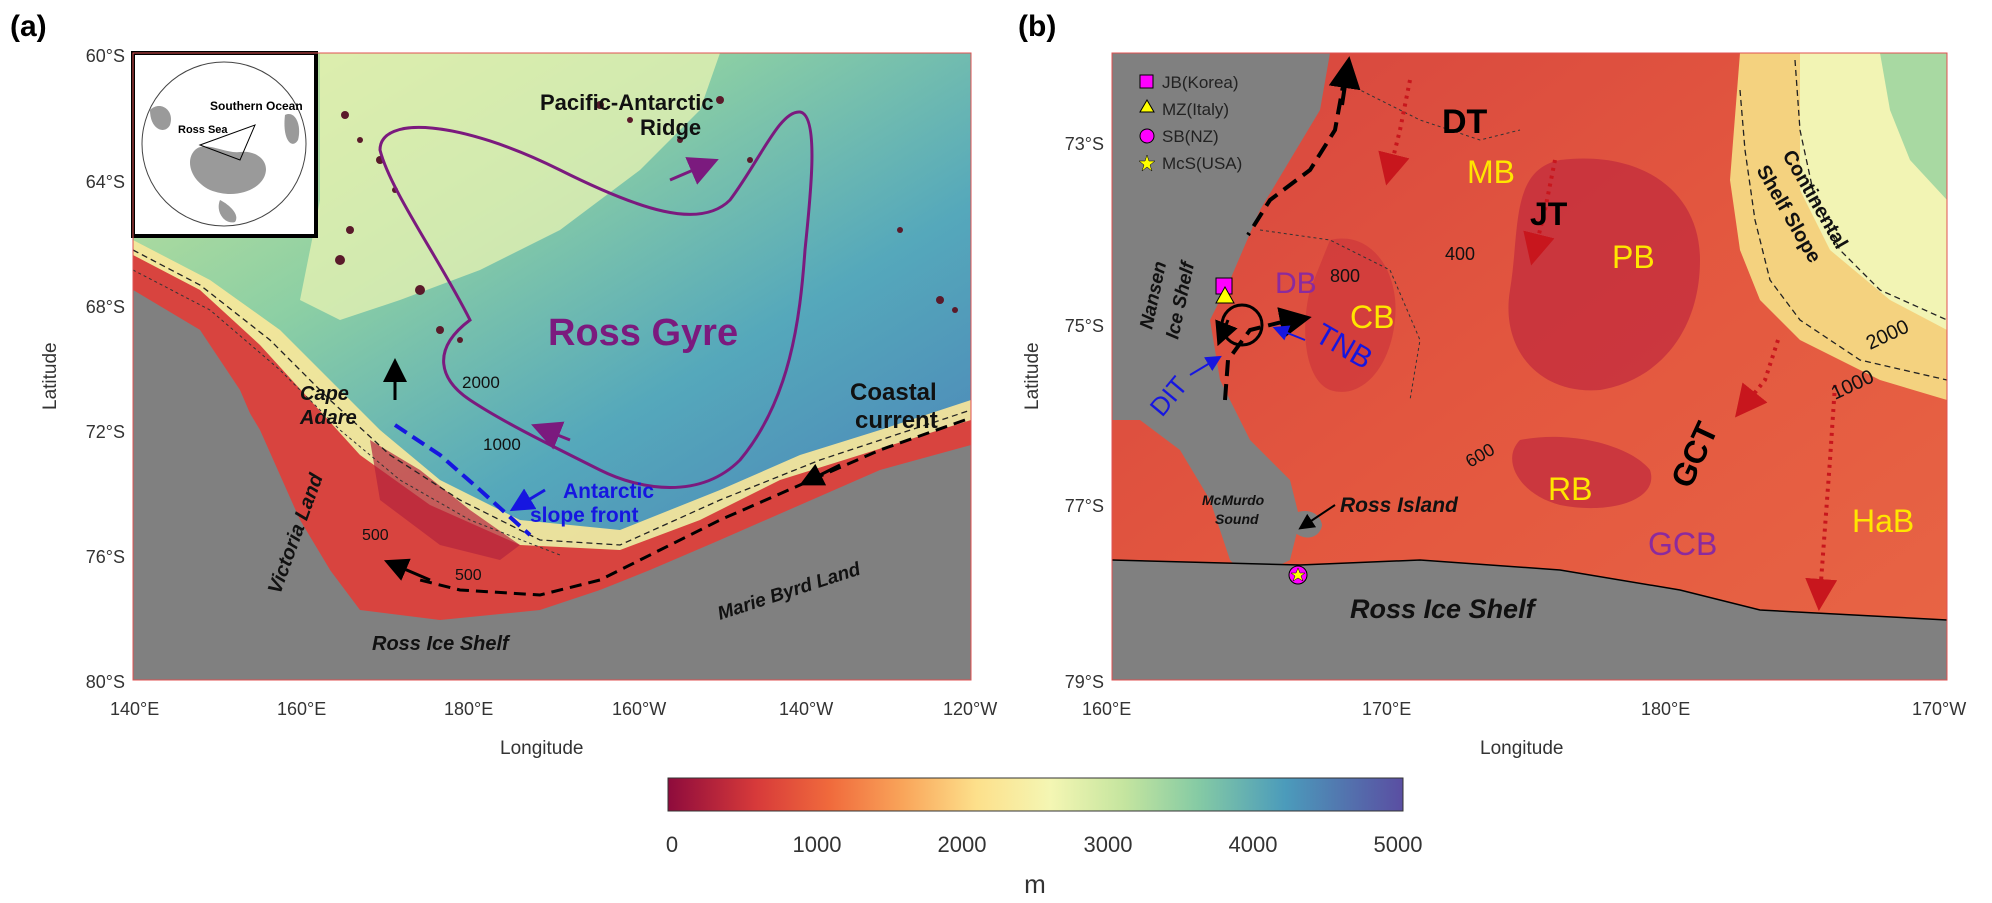  I want to click on ross-island-arrow, so click(1317, 517).